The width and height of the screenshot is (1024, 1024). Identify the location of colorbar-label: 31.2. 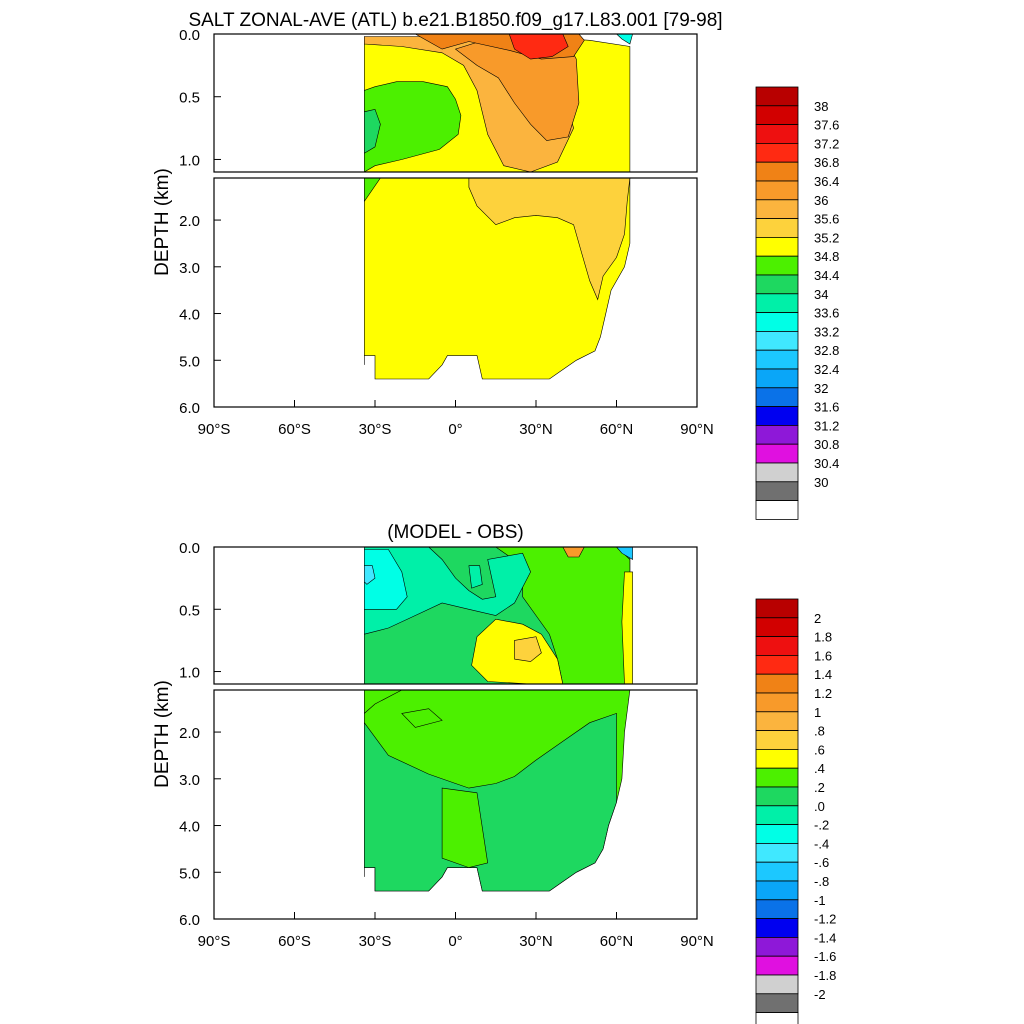
(826, 425).